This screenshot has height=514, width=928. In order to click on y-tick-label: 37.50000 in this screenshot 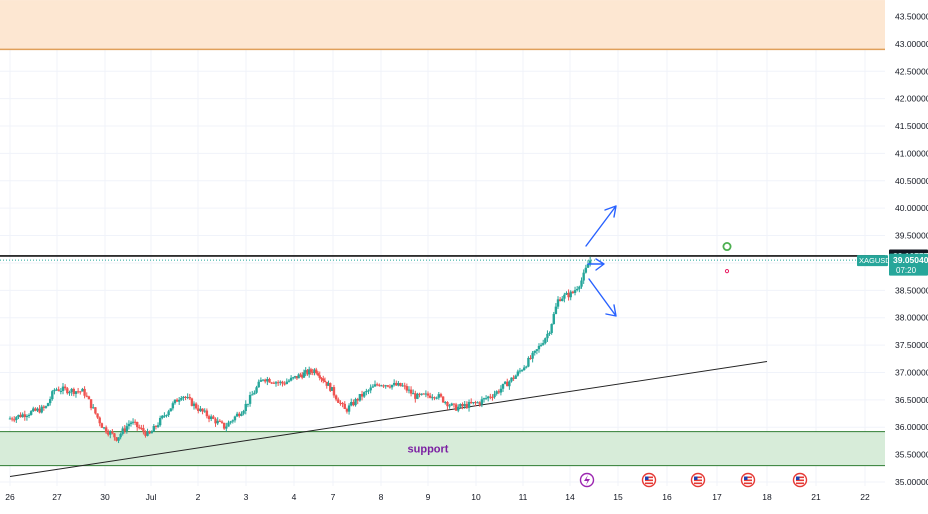, I will do `click(911, 345)`.